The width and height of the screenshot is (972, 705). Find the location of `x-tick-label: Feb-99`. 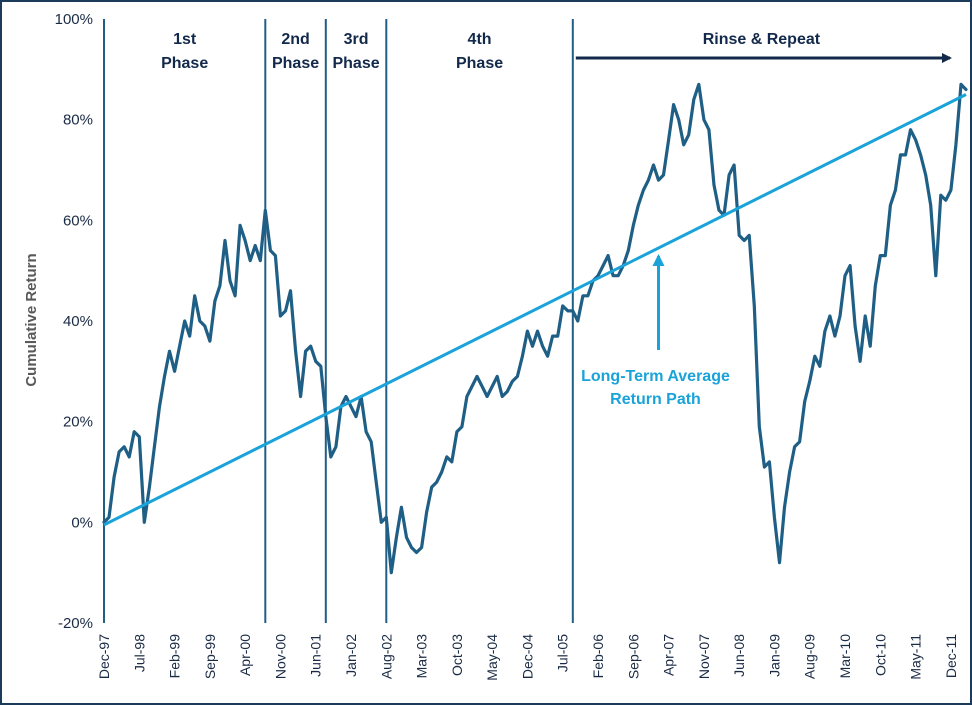

x-tick-label: Feb-99 is located at coordinates (175, 656).